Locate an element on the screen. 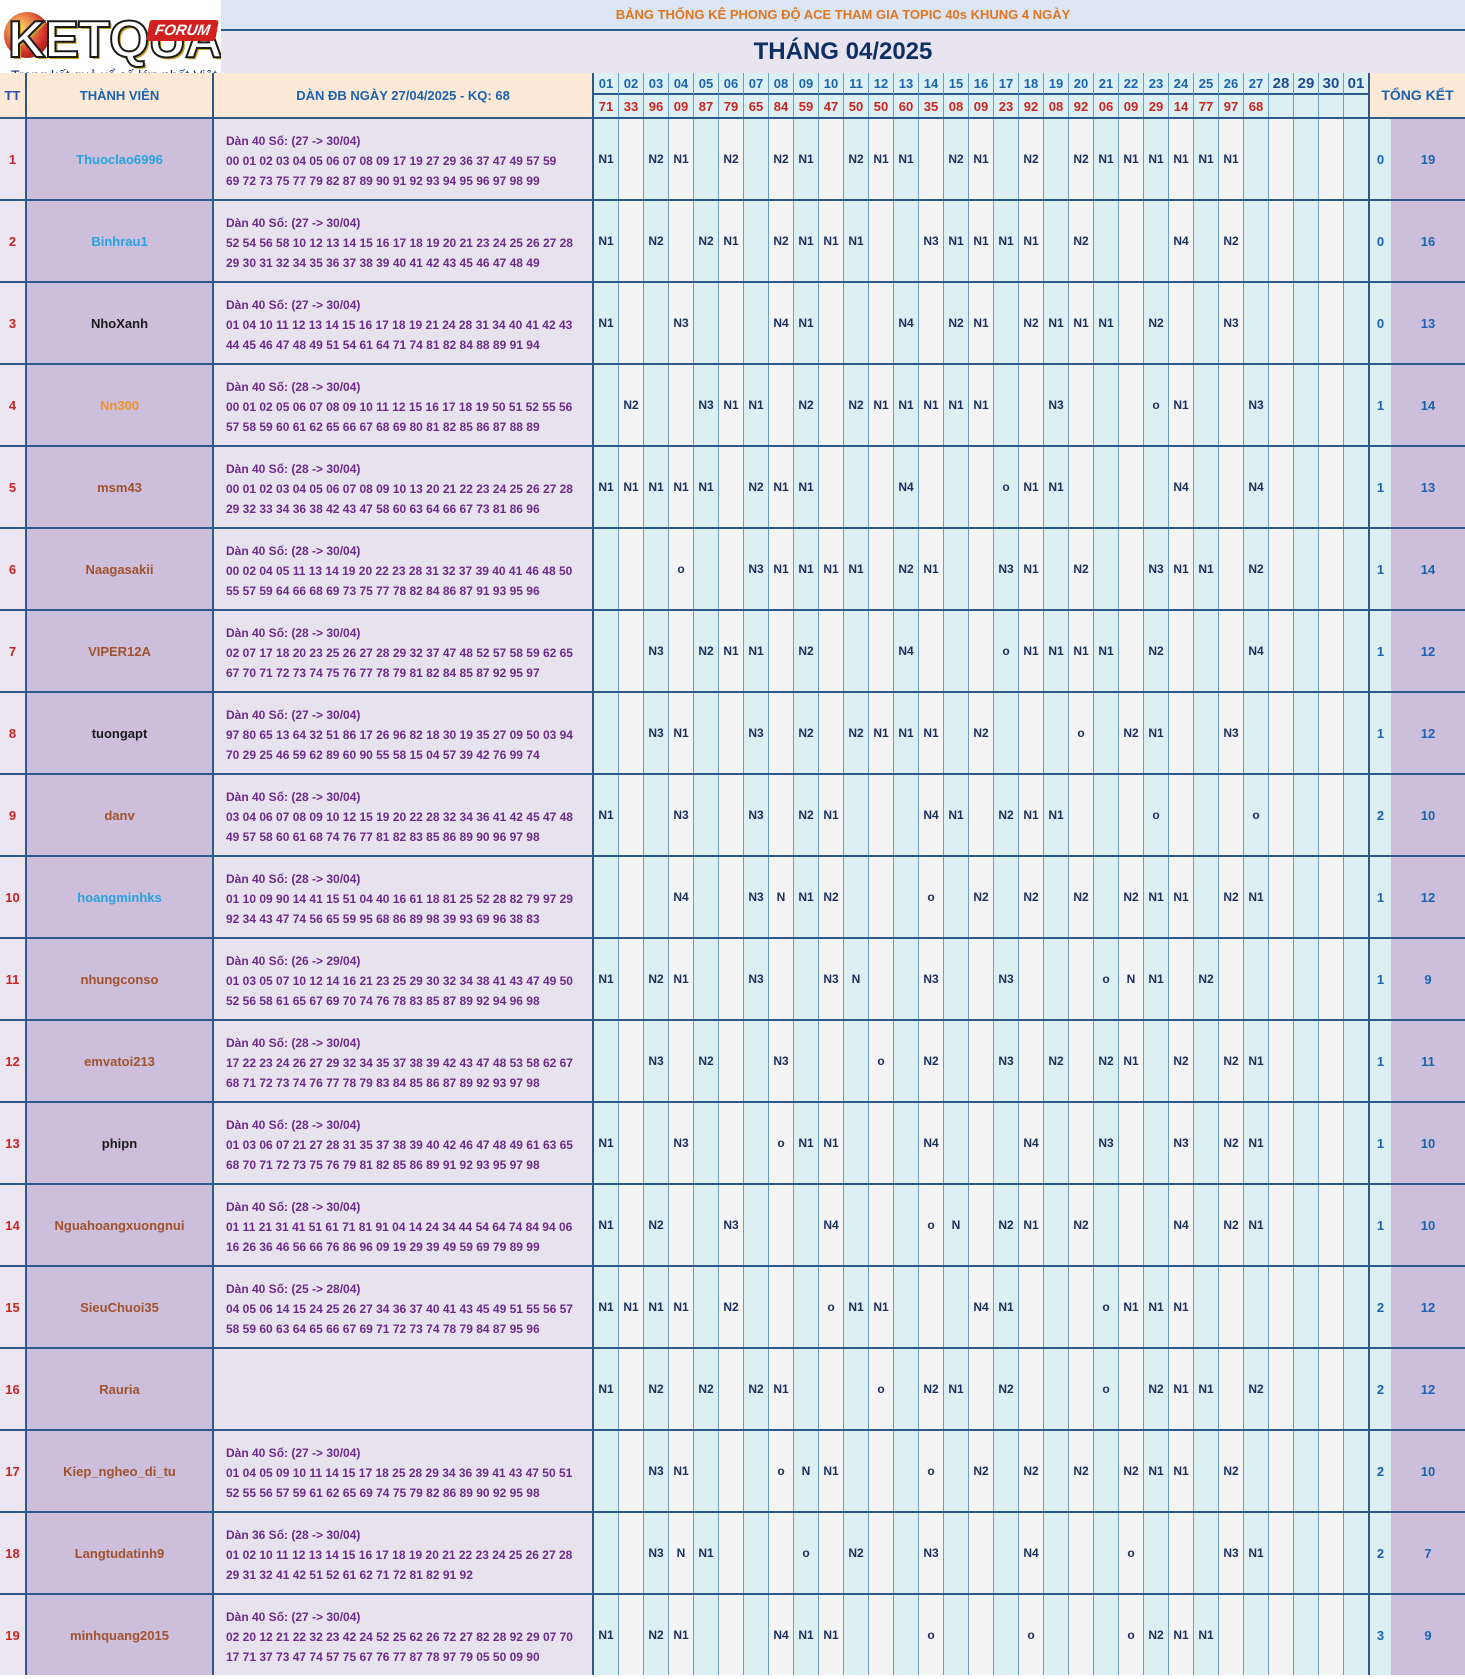 Image resolution: width=1465 pixels, height=1679 pixels. member-name: VIPER12A is located at coordinates (120, 651).